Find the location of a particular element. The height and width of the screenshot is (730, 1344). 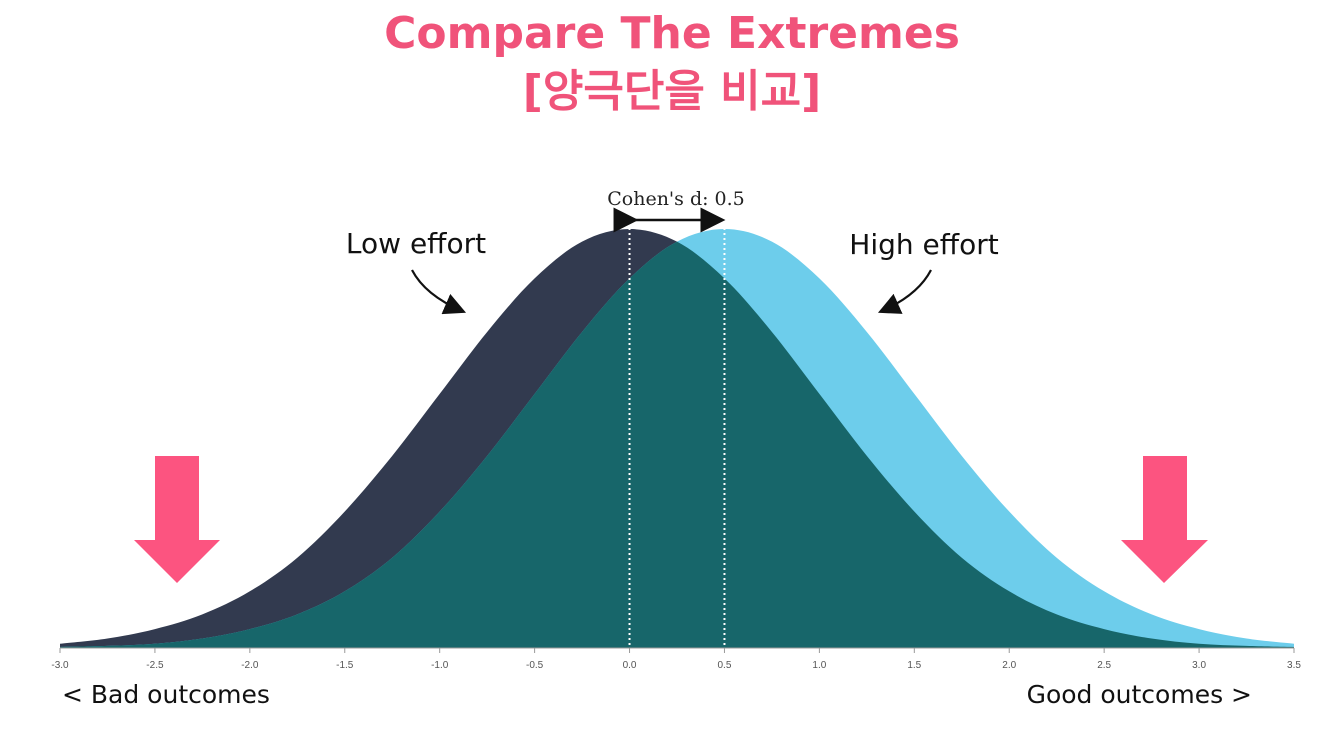

x-tick-label: 1.5 is located at coordinates (914, 665).